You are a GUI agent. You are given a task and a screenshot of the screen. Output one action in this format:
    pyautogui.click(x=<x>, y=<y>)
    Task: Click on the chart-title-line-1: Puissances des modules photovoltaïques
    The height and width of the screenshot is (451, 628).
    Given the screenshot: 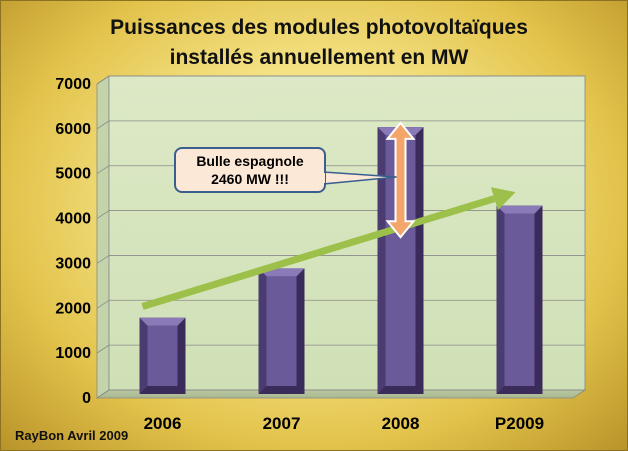 What is the action you would take?
    pyautogui.click(x=319, y=27)
    